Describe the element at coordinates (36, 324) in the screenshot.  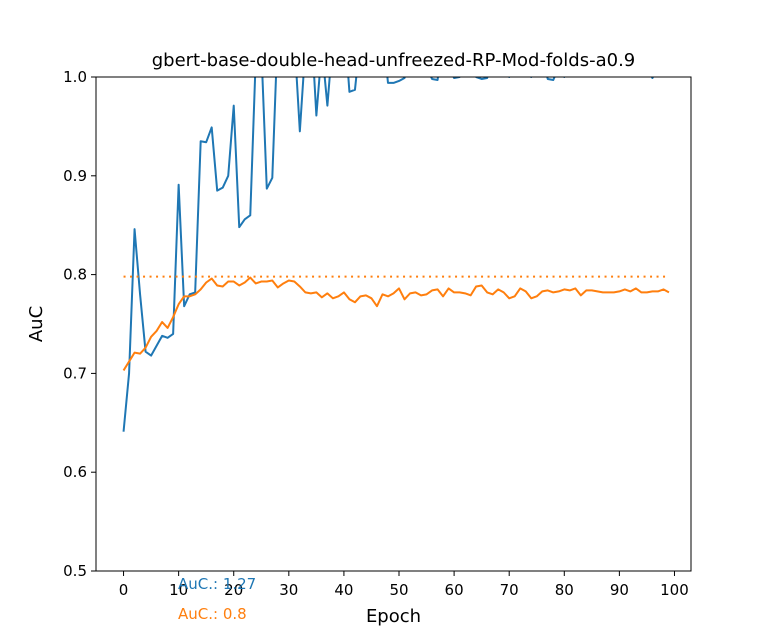
I see `y-axis-label: AuC` at that location.